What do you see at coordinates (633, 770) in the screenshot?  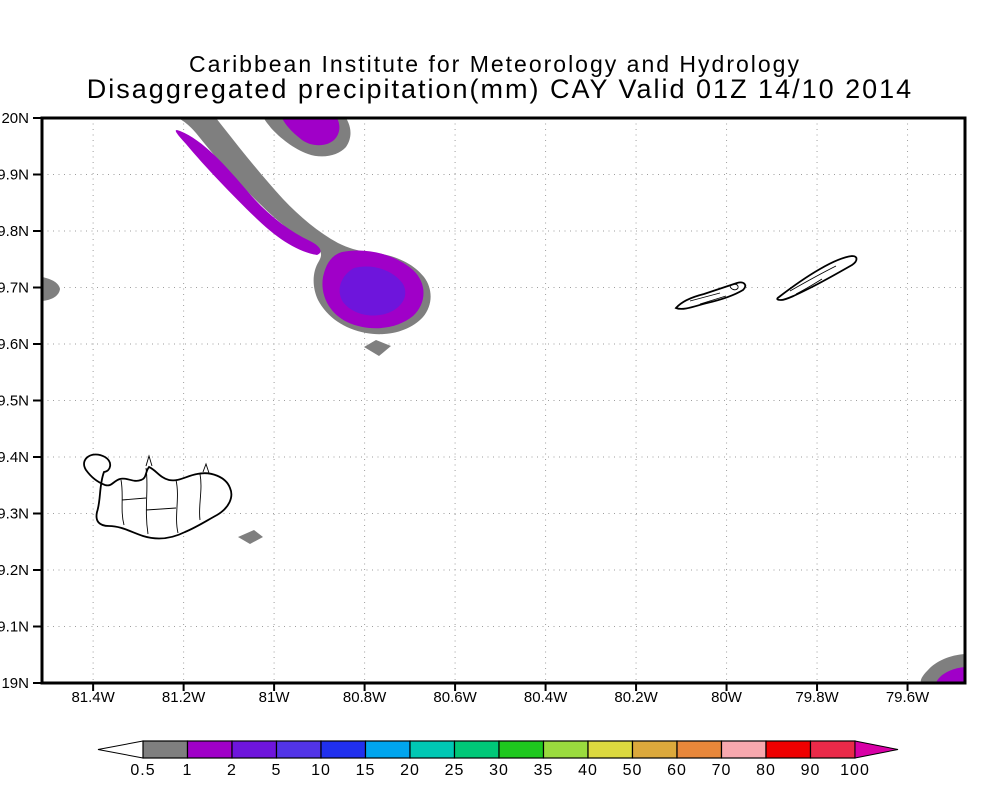 I see `colorbar-label: 50` at bounding box center [633, 770].